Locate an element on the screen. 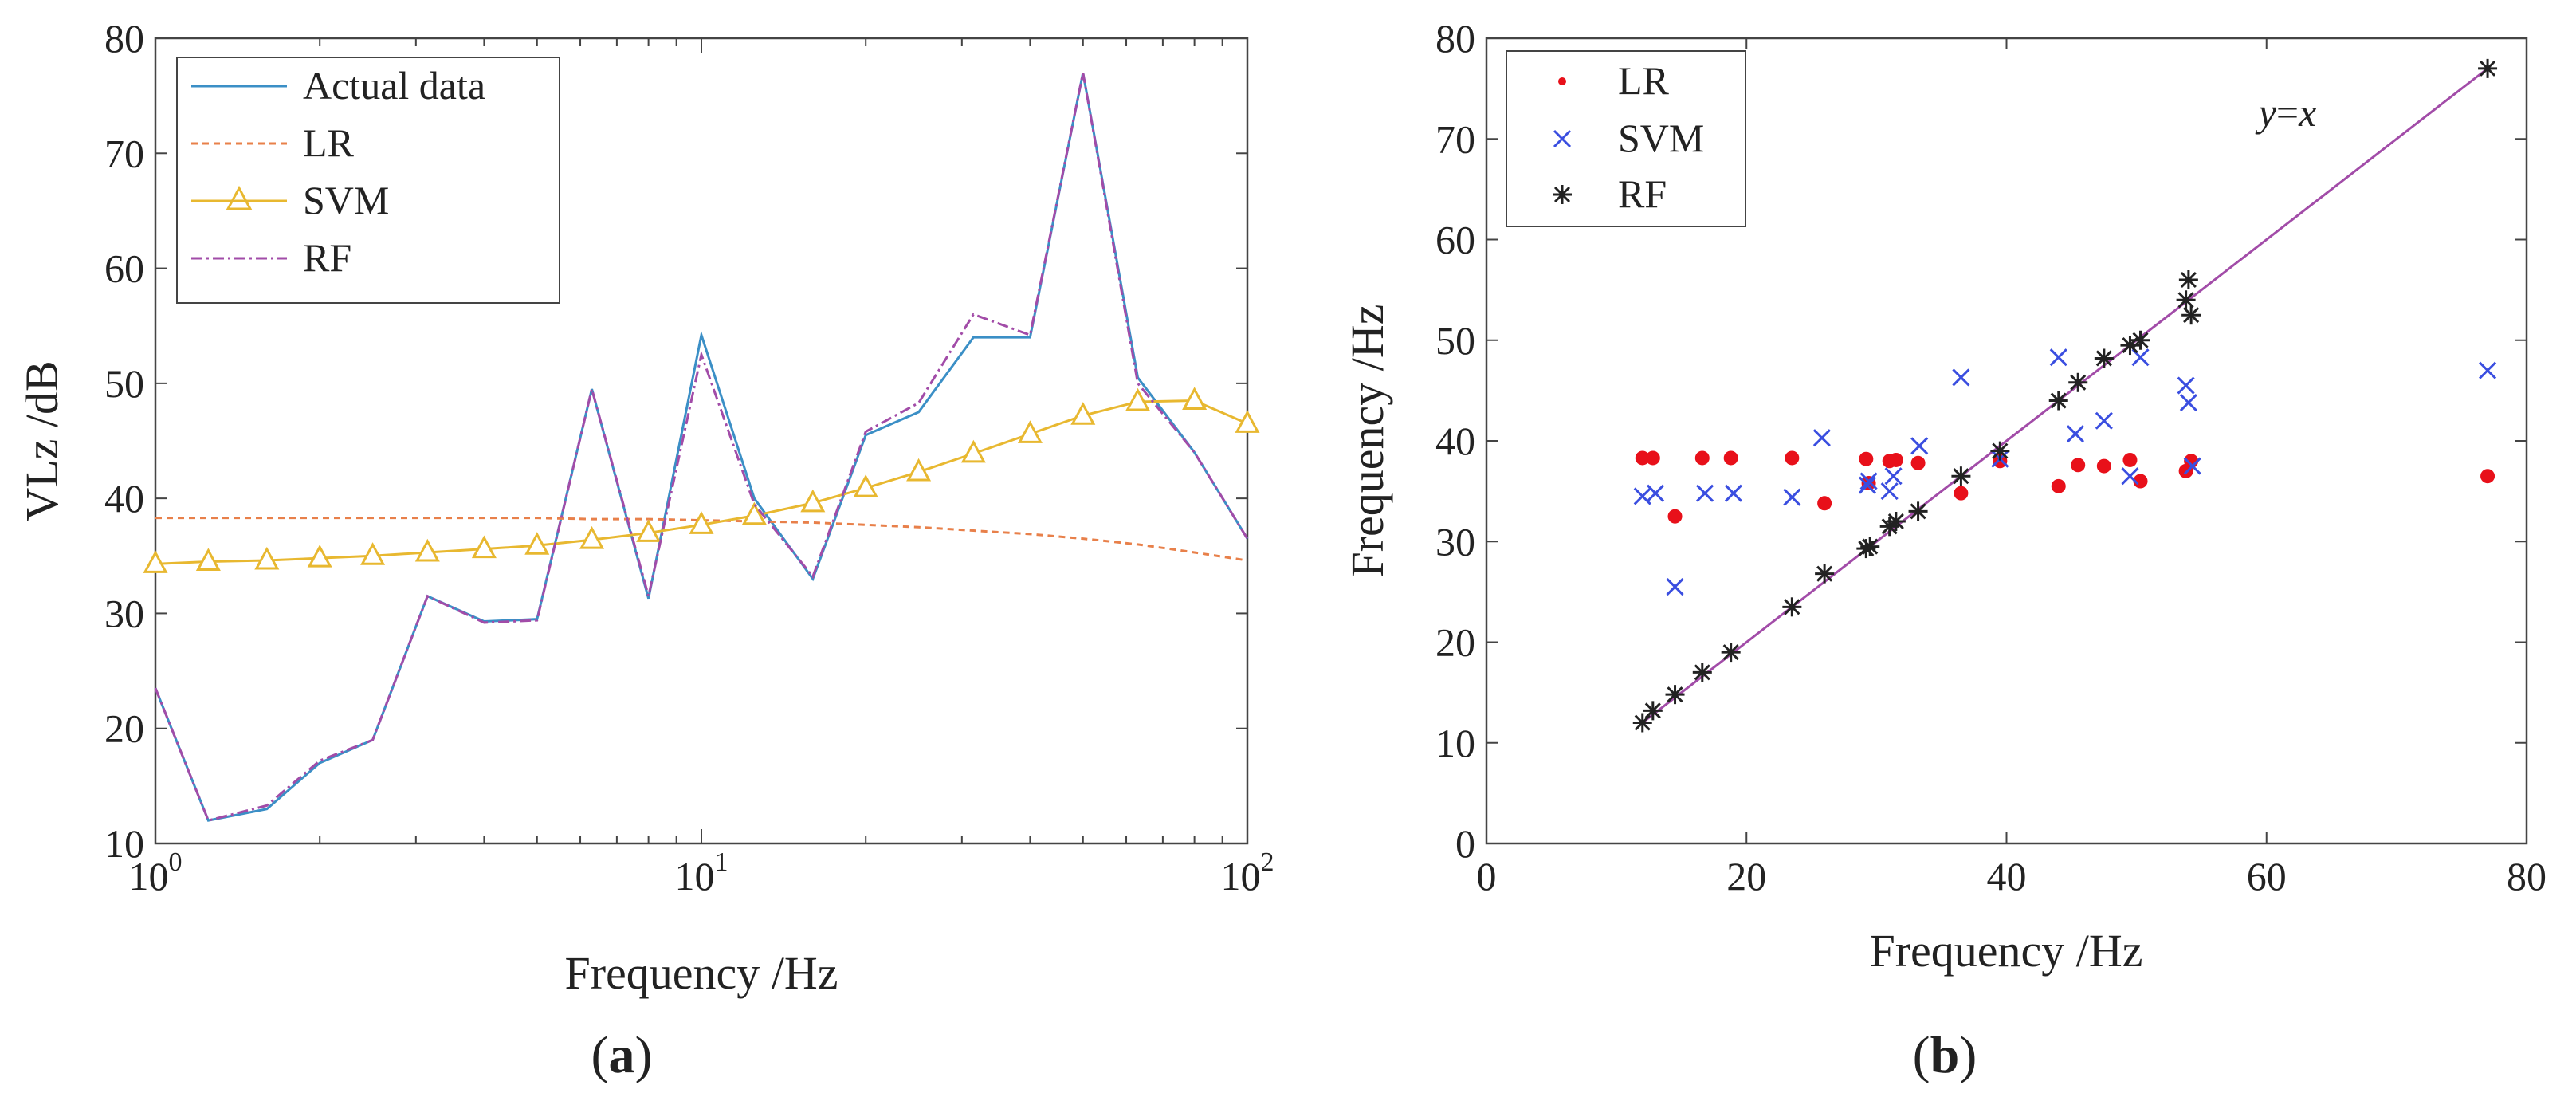  chart-a-x-axis-label: Frequency /Hz is located at coordinates (701, 973).